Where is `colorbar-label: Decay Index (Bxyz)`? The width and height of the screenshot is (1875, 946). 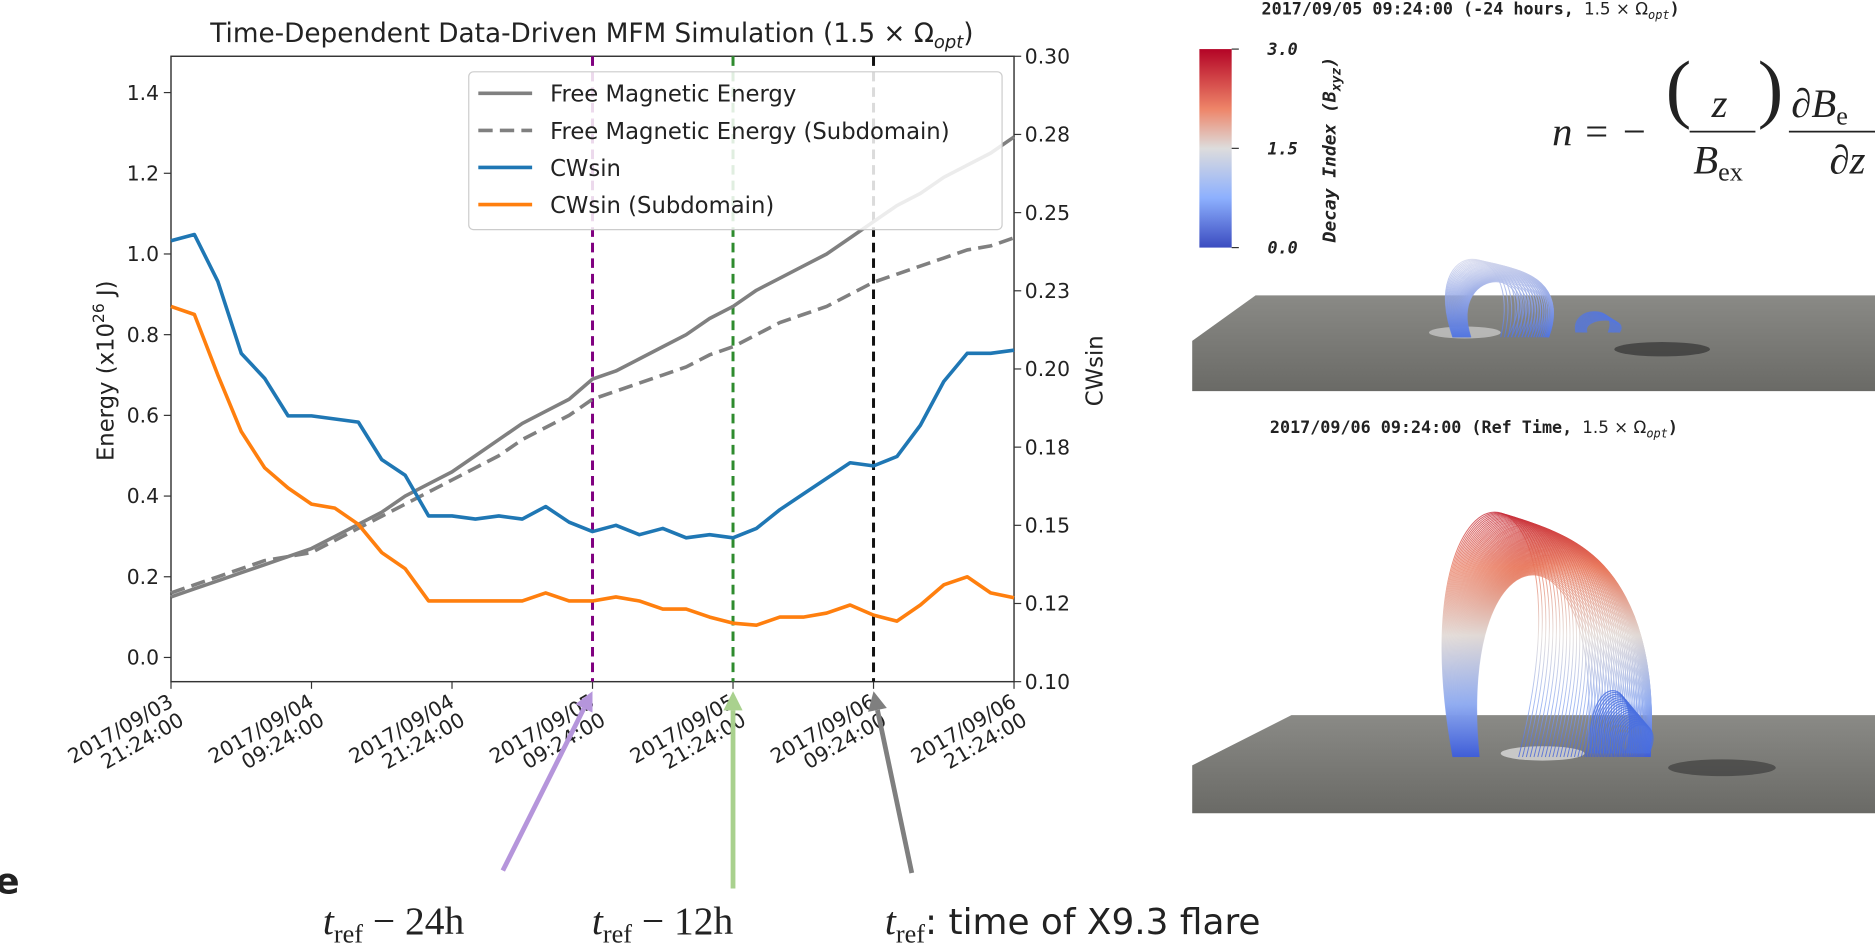 colorbar-label: Decay Index (Bxyz) is located at coordinates (1332, 150).